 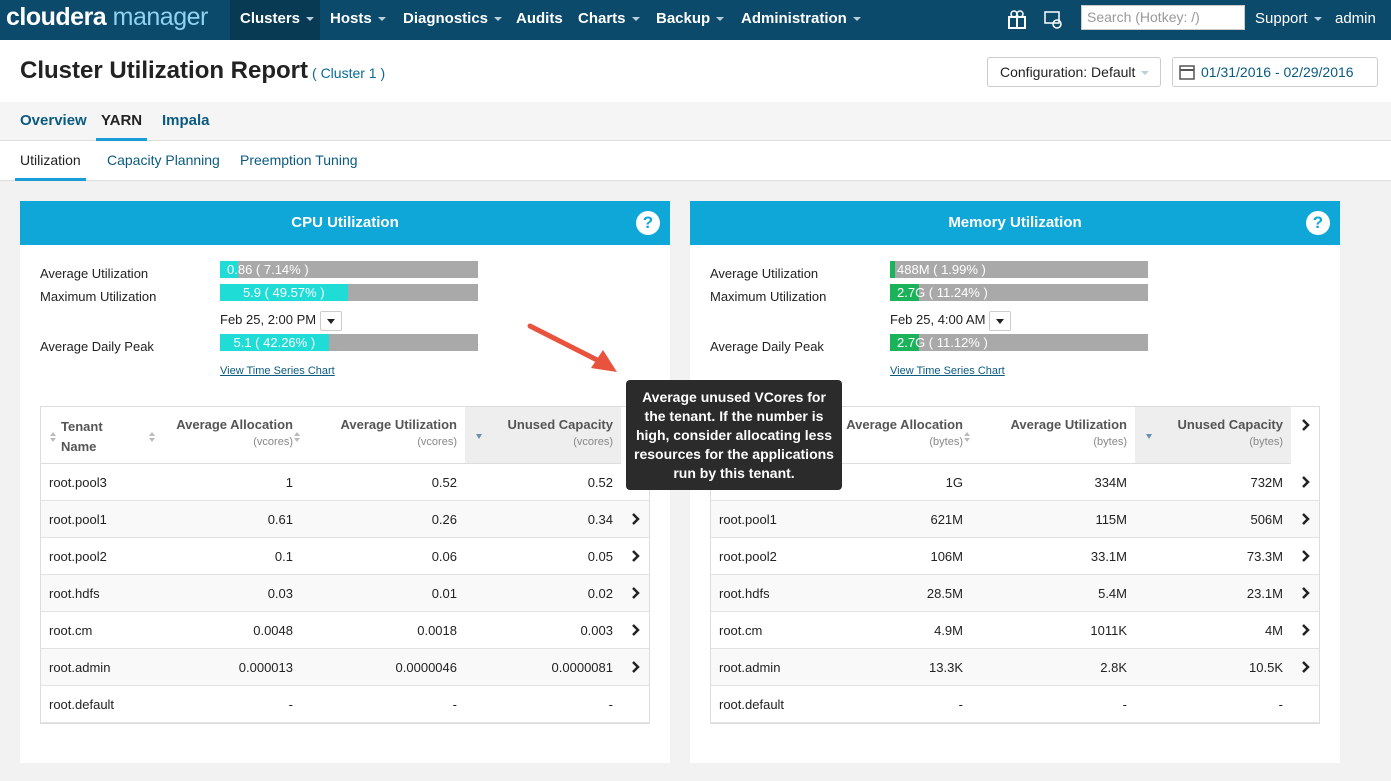 I want to click on panel-header: Memory Utilization?, so click(x=1015, y=223).